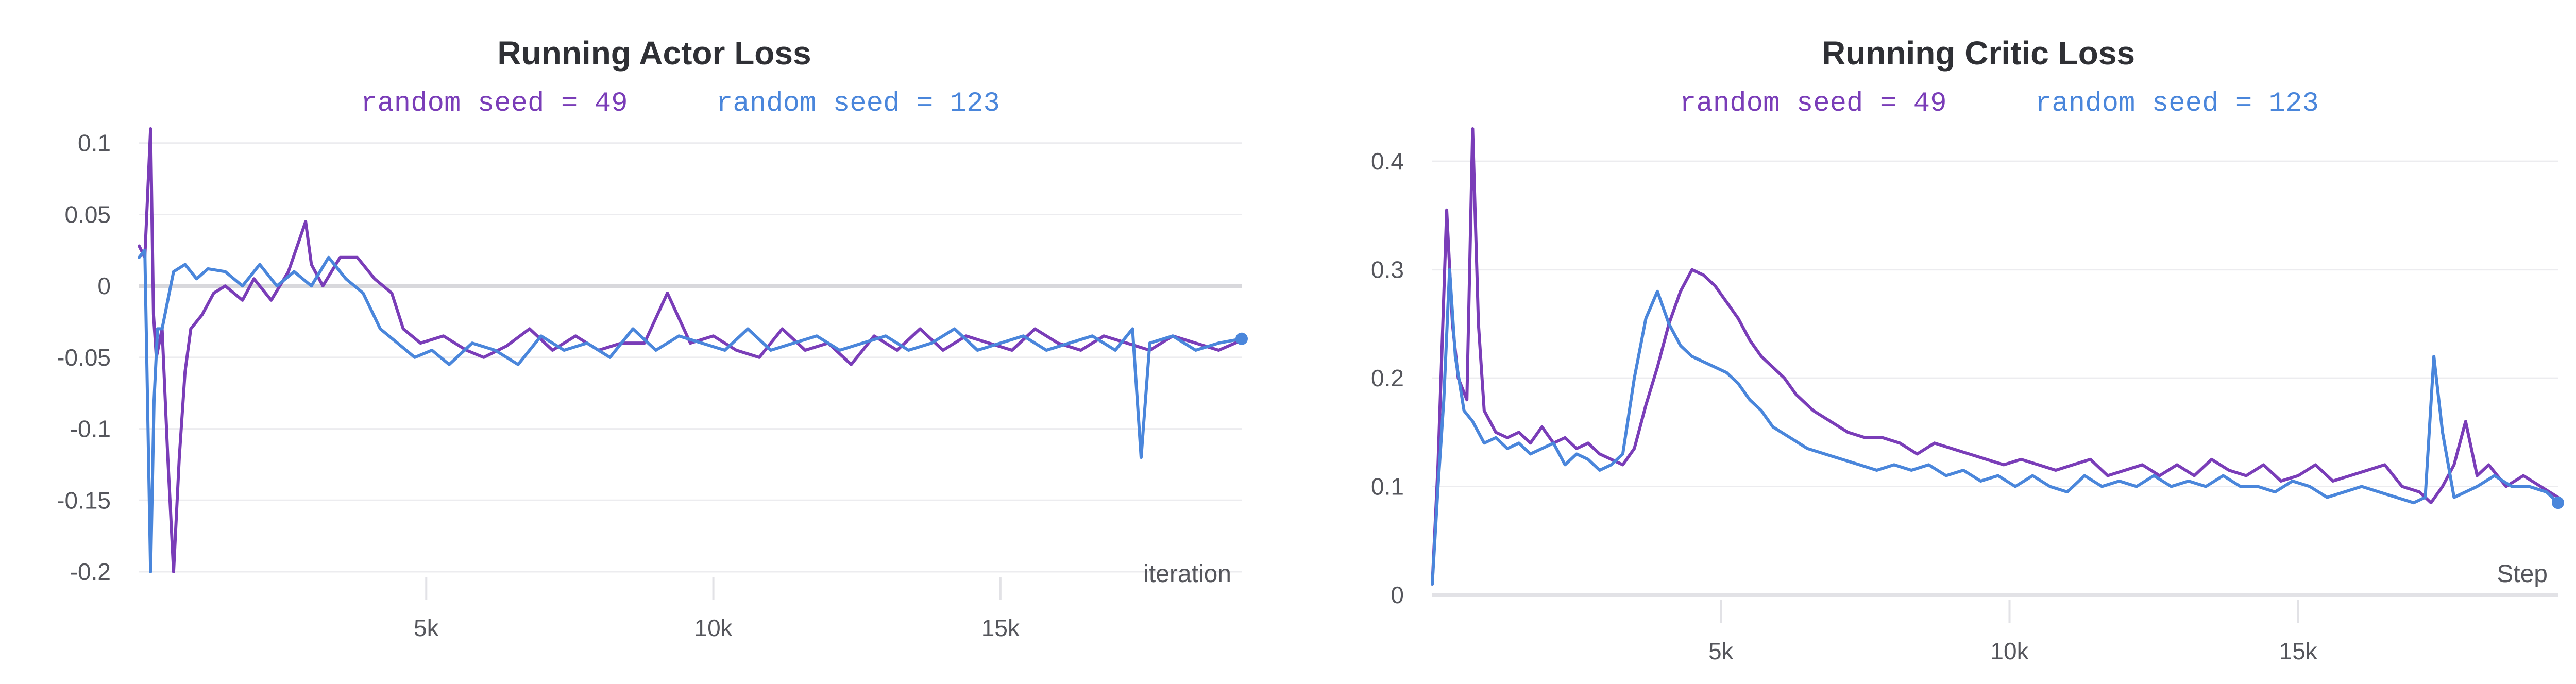  What do you see at coordinates (1387, 378) in the screenshot?
I see `y-tick-label: 0.2` at bounding box center [1387, 378].